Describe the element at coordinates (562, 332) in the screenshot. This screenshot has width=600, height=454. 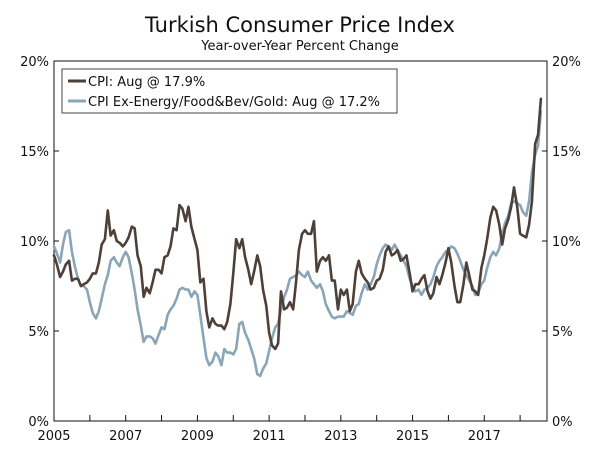
I see `y-tick-label-right: 5%` at that location.